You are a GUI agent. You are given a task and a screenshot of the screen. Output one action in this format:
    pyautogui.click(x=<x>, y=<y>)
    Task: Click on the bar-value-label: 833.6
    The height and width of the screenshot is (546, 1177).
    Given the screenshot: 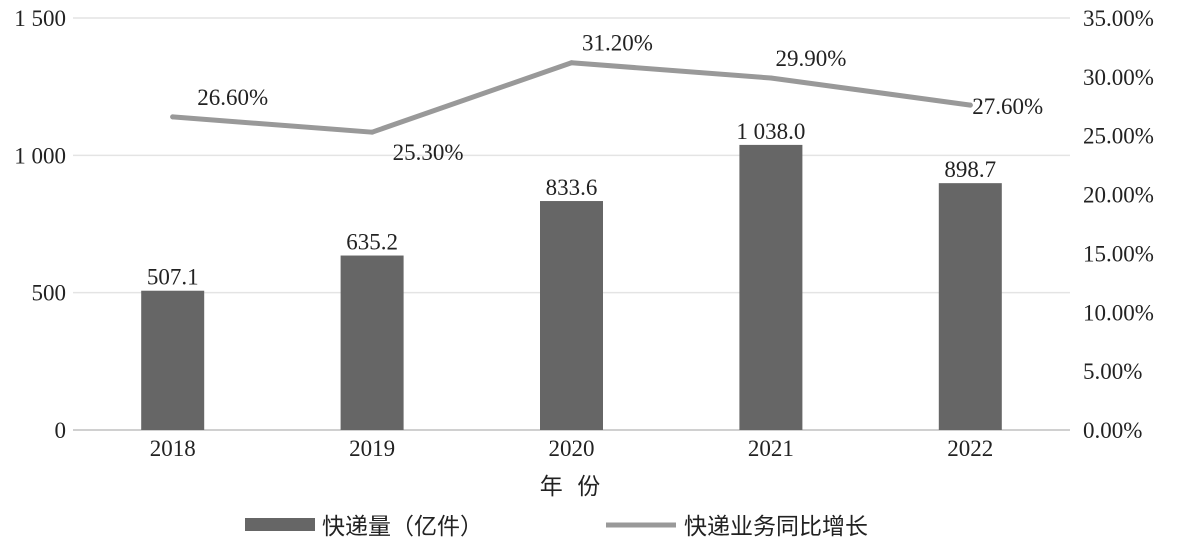 What is the action you would take?
    pyautogui.click(x=572, y=187)
    